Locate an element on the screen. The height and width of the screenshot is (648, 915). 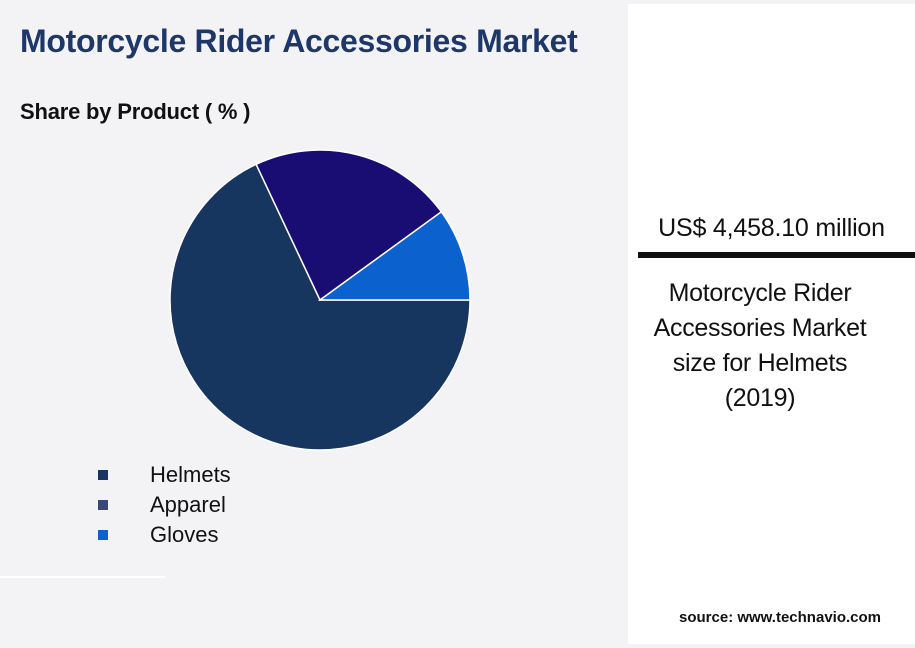
legend-swatch-apparel is located at coordinates (103, 505).